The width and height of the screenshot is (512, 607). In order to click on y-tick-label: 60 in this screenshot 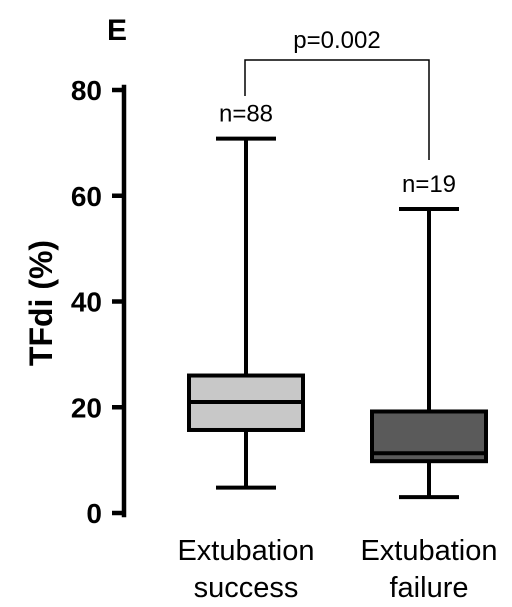, I will do `click(86, 196)`.